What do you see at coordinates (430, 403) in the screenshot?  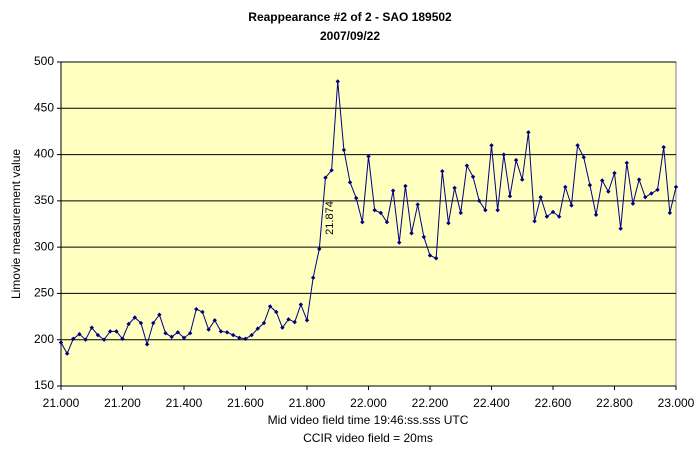 I see `x-tick-label: 22.200` at bounding box center [430, 403].